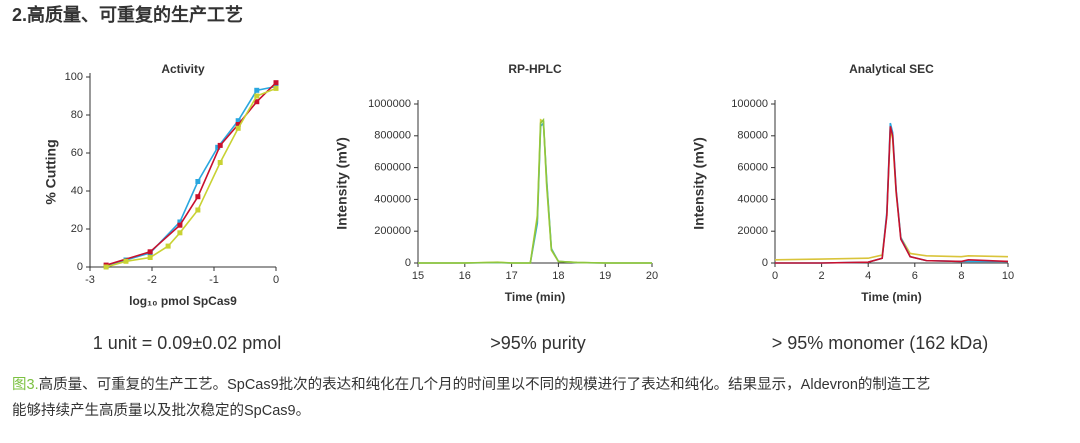  Describe the element at coordinates (77, 153) in the screenshot. I see `y-tick-label: 60` at that location.